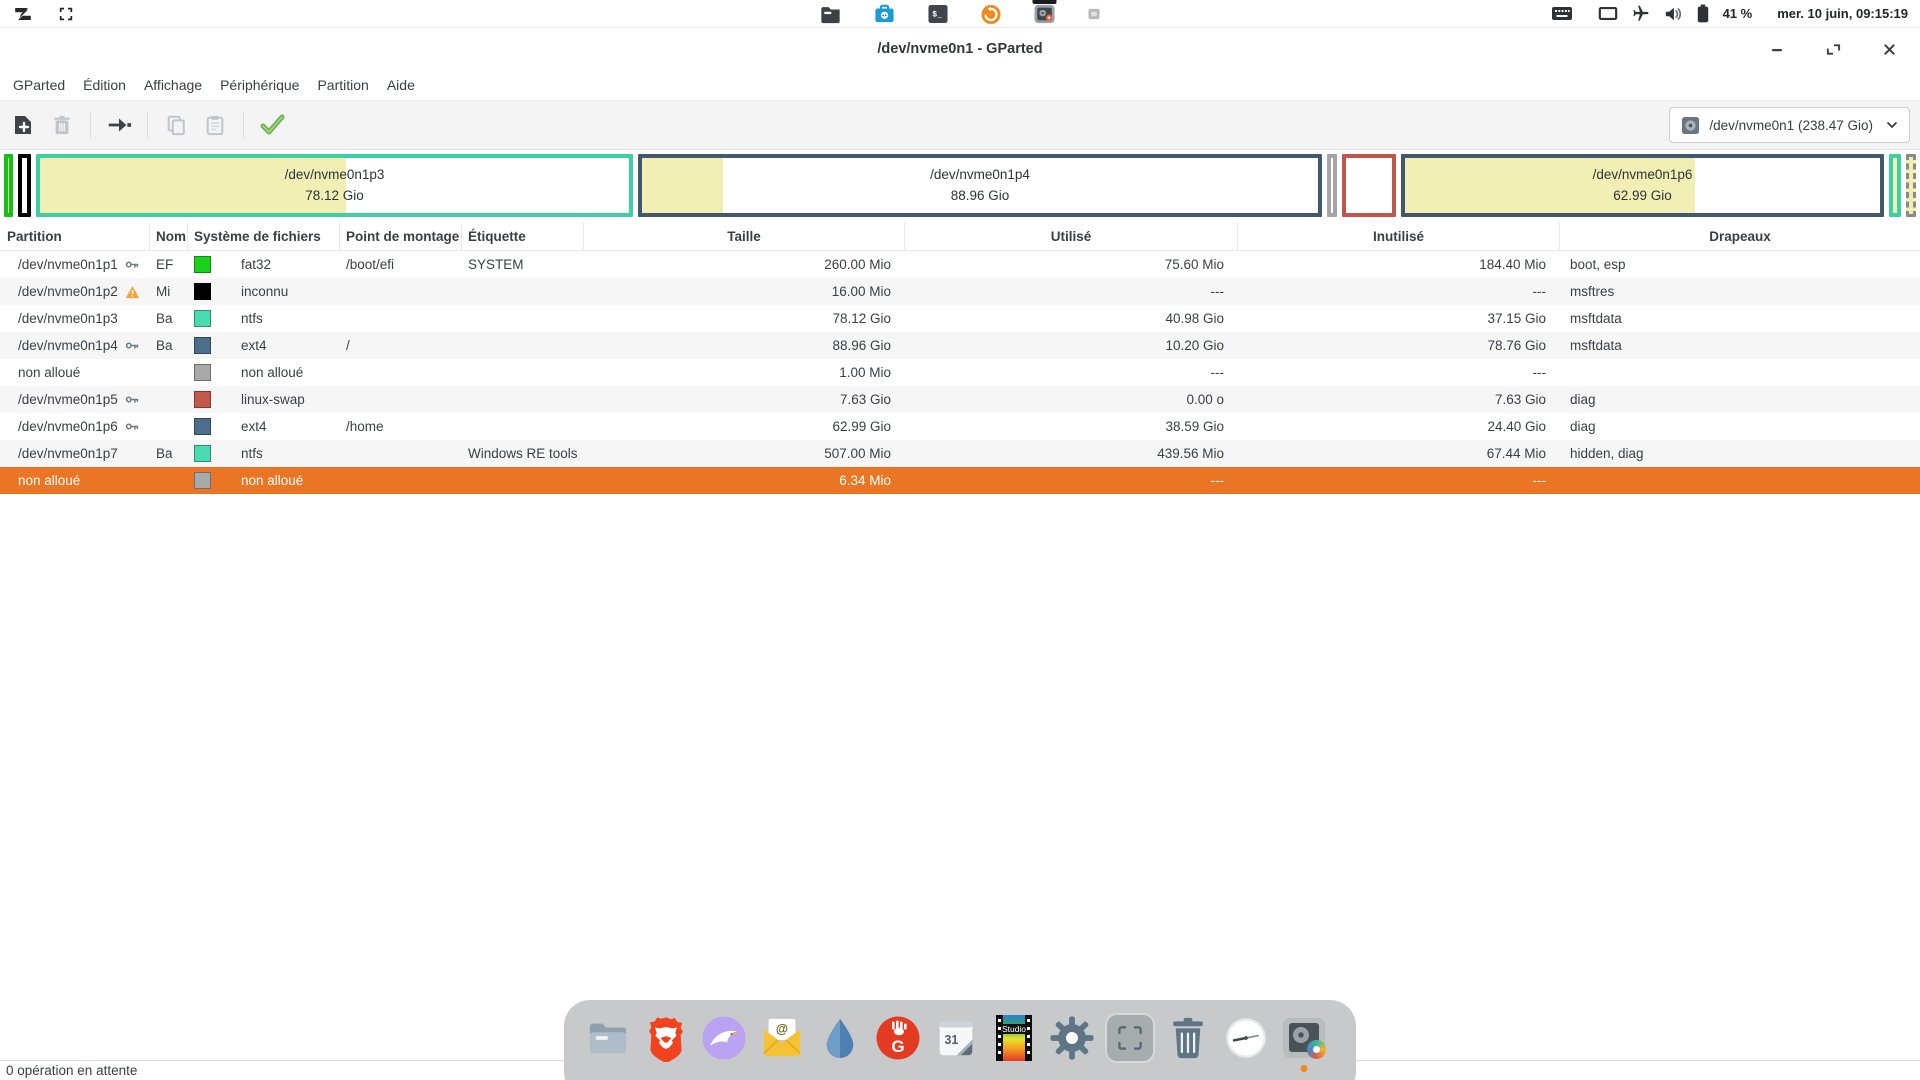 Image resolution: width=1920 pixels, height=1080 pixels. I want to click on partition-name: /dev/nvme0n1p6, so click(68, 426).